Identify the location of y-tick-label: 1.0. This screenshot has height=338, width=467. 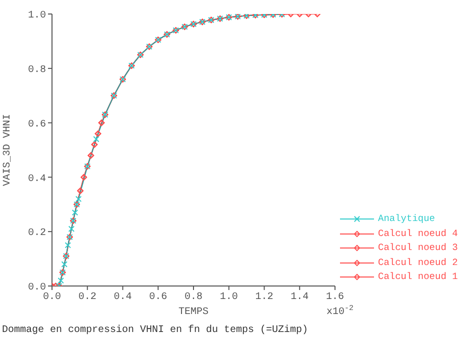
(37, 16).